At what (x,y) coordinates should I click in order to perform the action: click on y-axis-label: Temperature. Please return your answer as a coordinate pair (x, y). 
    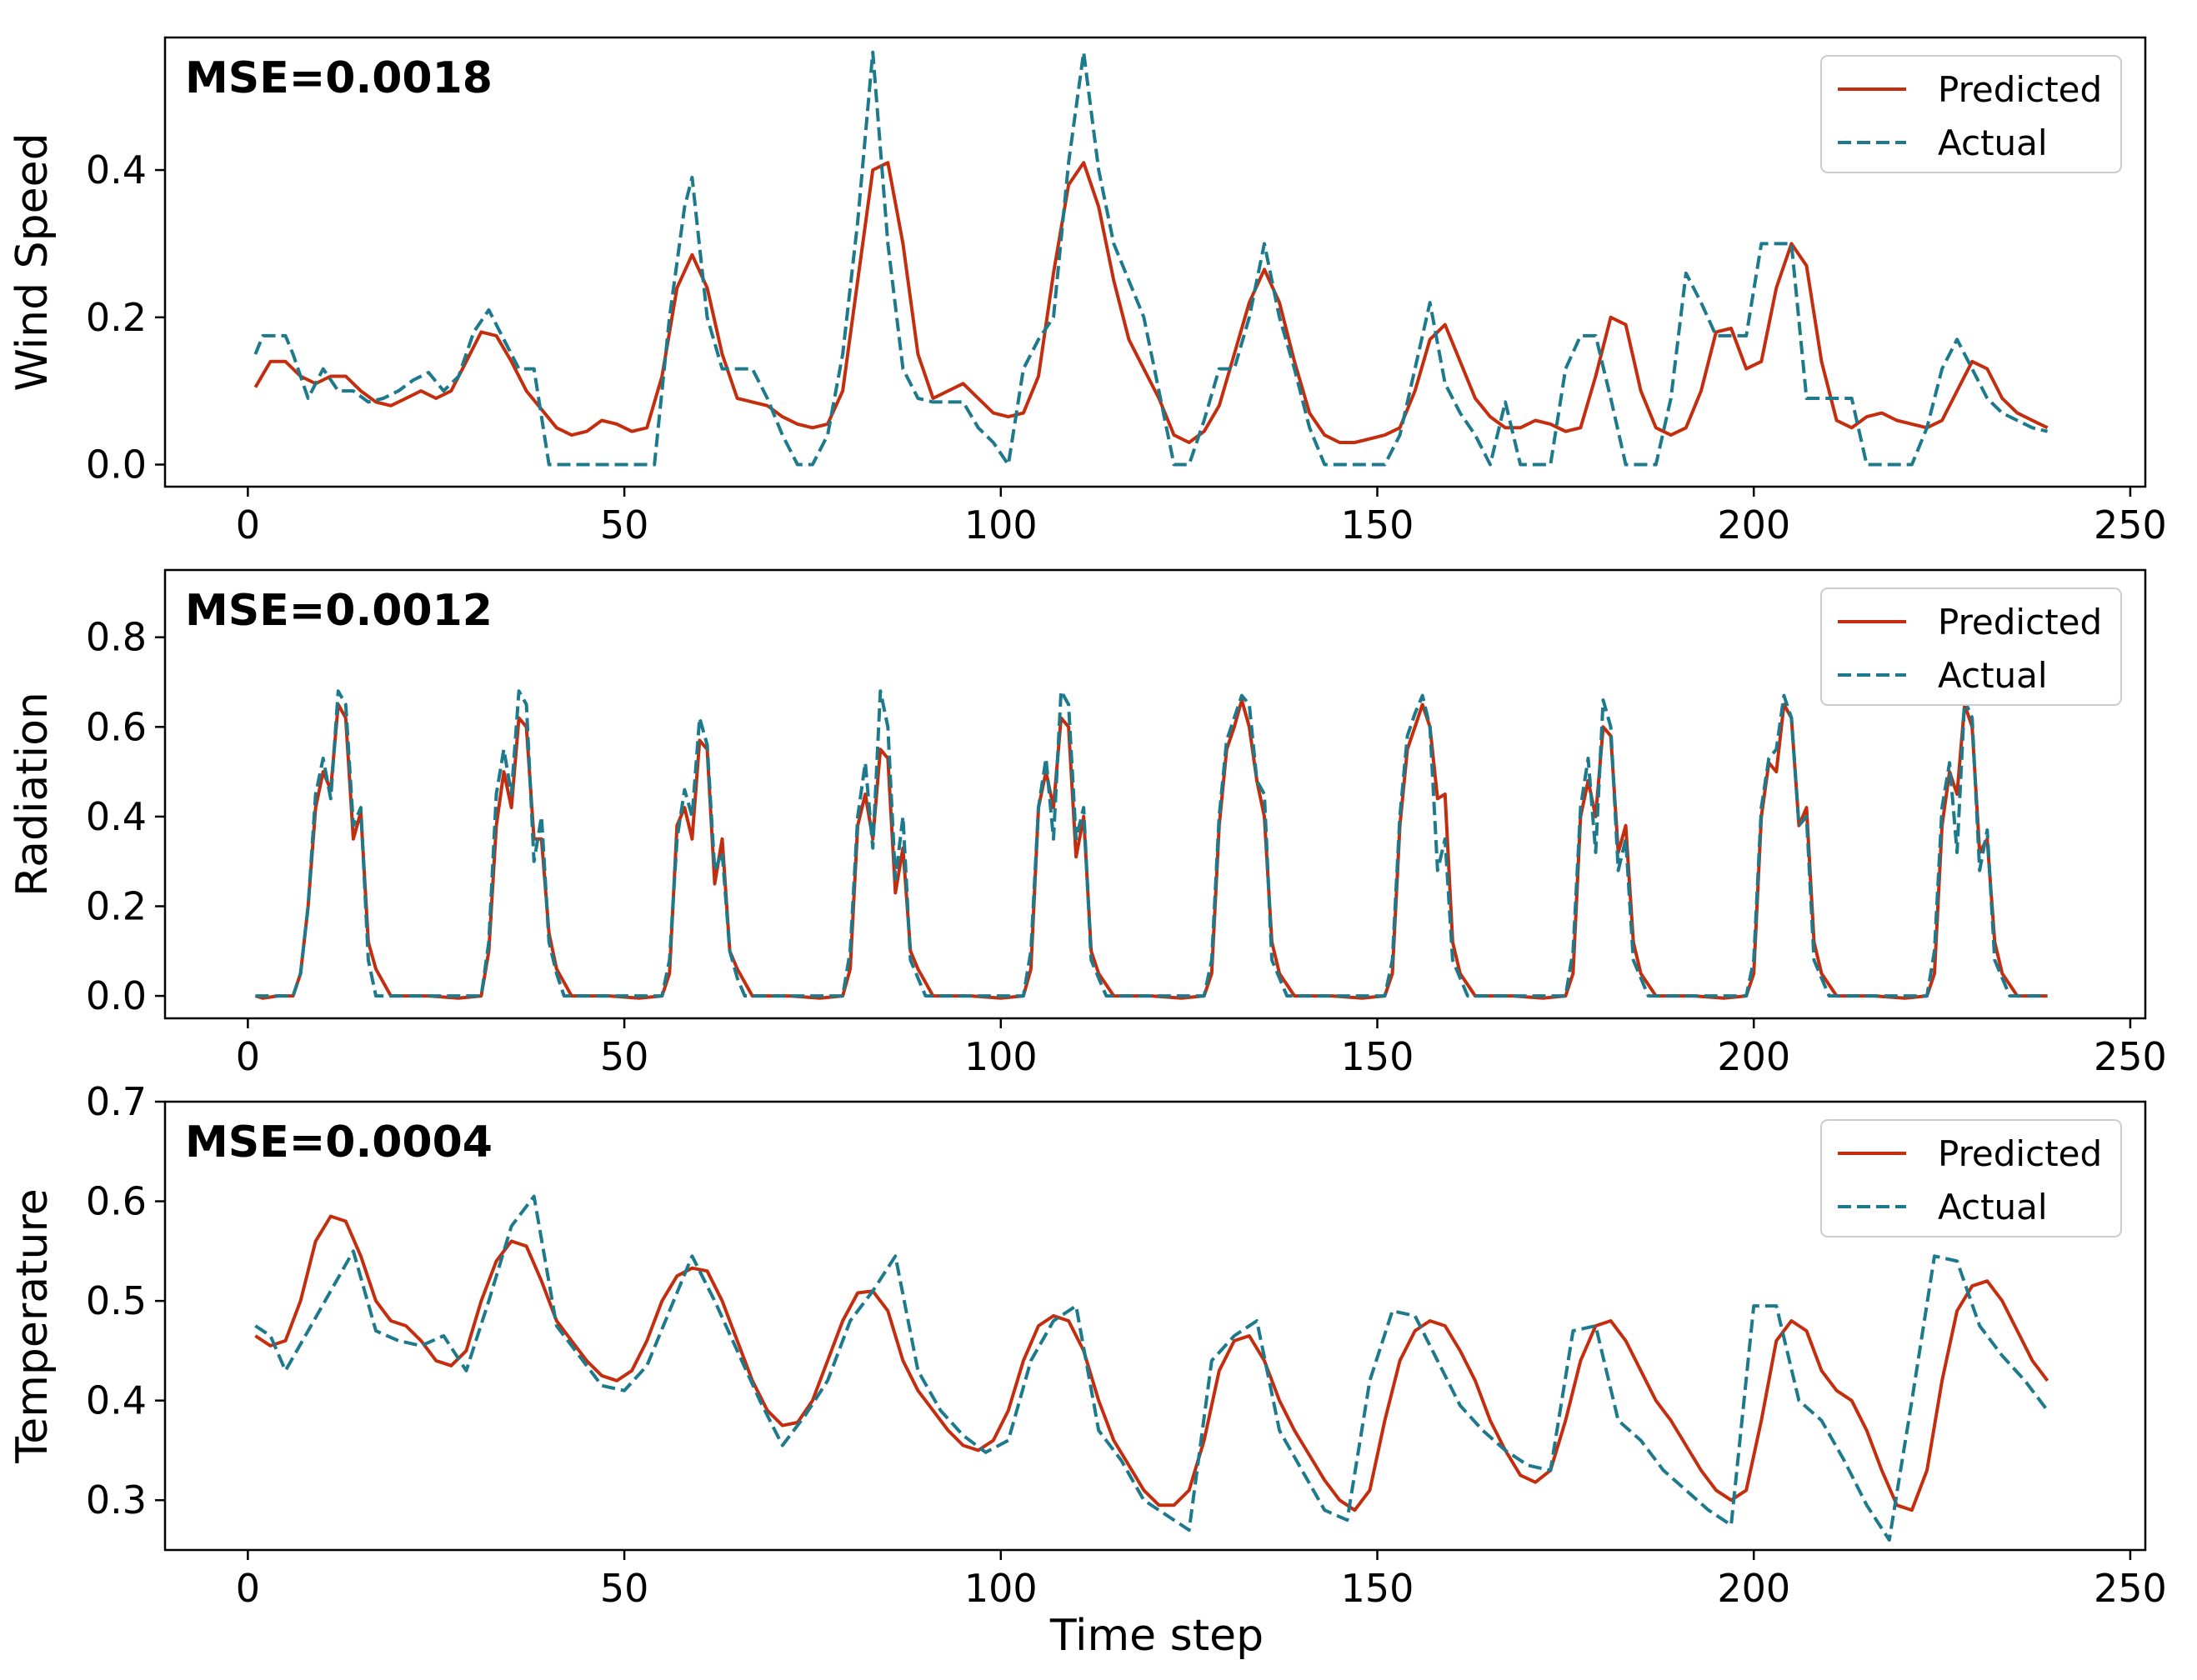
    Looking at the image, I should click on (33, 1325).